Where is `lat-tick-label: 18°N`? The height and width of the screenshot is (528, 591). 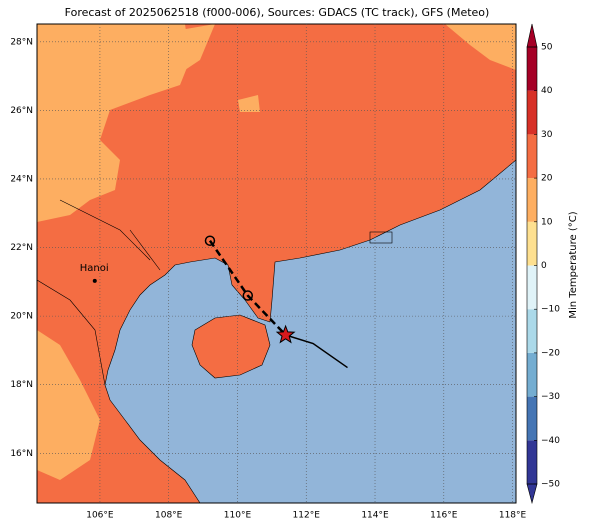 lat-tick-label: 18°N is located at coordinates (21, 385).